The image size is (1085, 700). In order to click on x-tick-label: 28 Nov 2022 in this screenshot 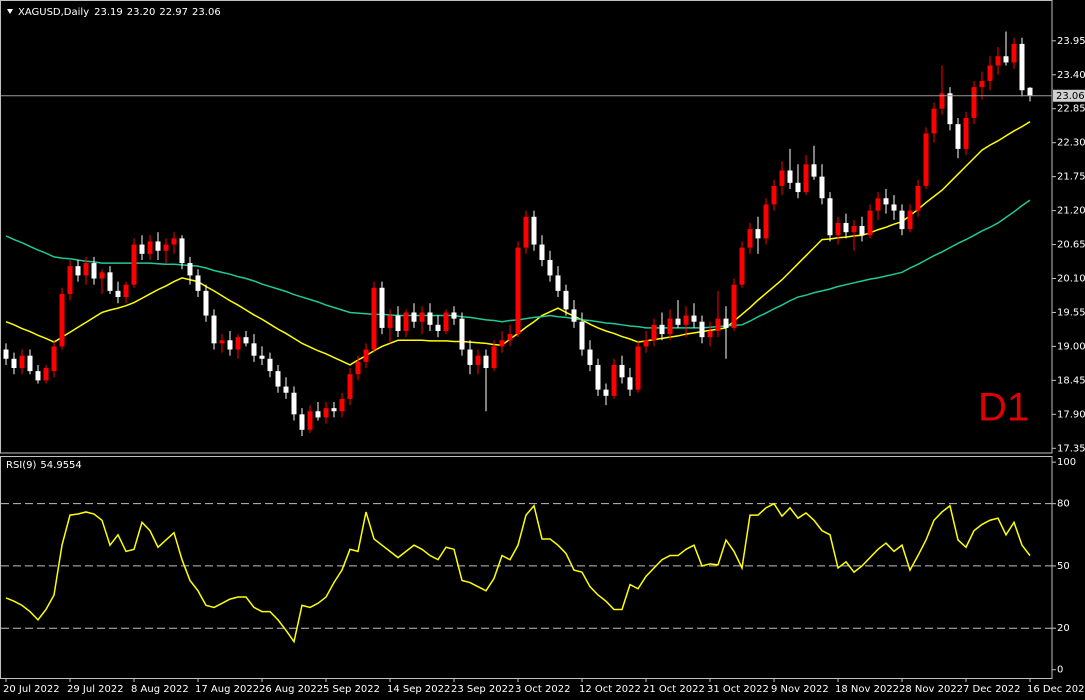, I will do `click(931, 689)`.